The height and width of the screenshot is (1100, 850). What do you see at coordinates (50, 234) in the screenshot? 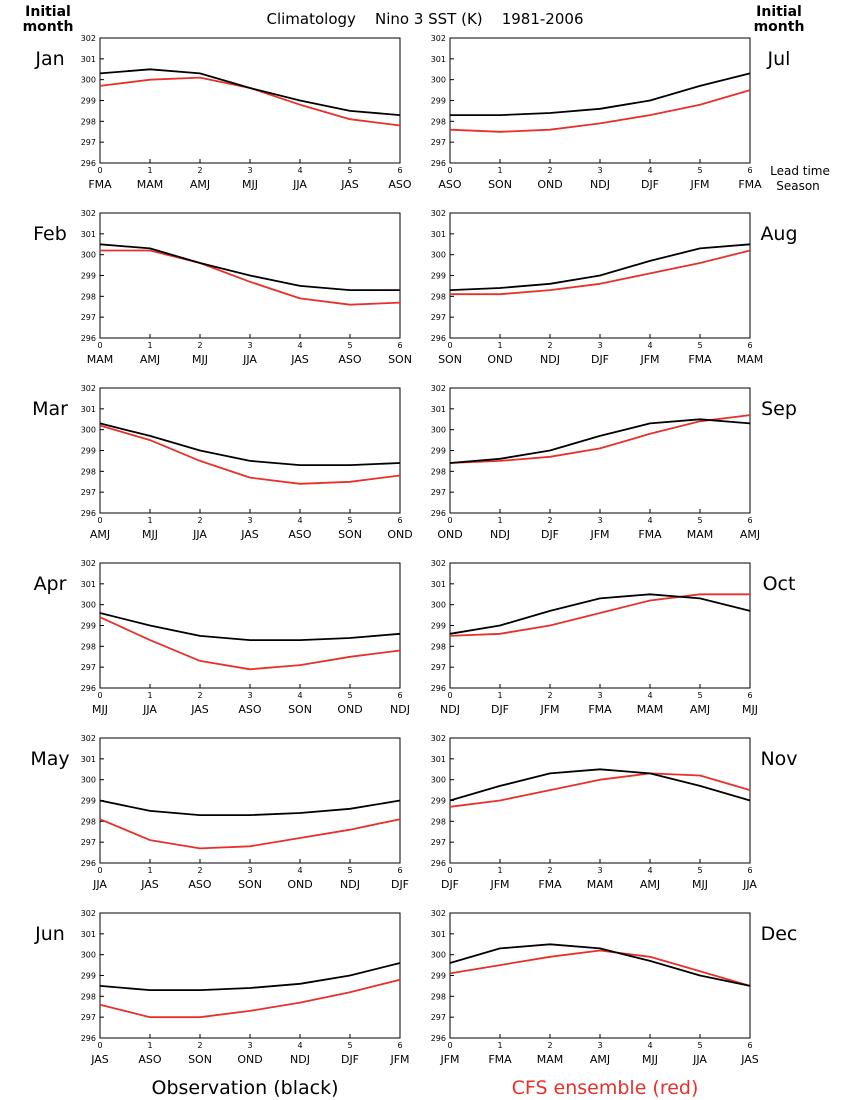
I see `initial-month-label: Feb` at bounding box center [50, 234].